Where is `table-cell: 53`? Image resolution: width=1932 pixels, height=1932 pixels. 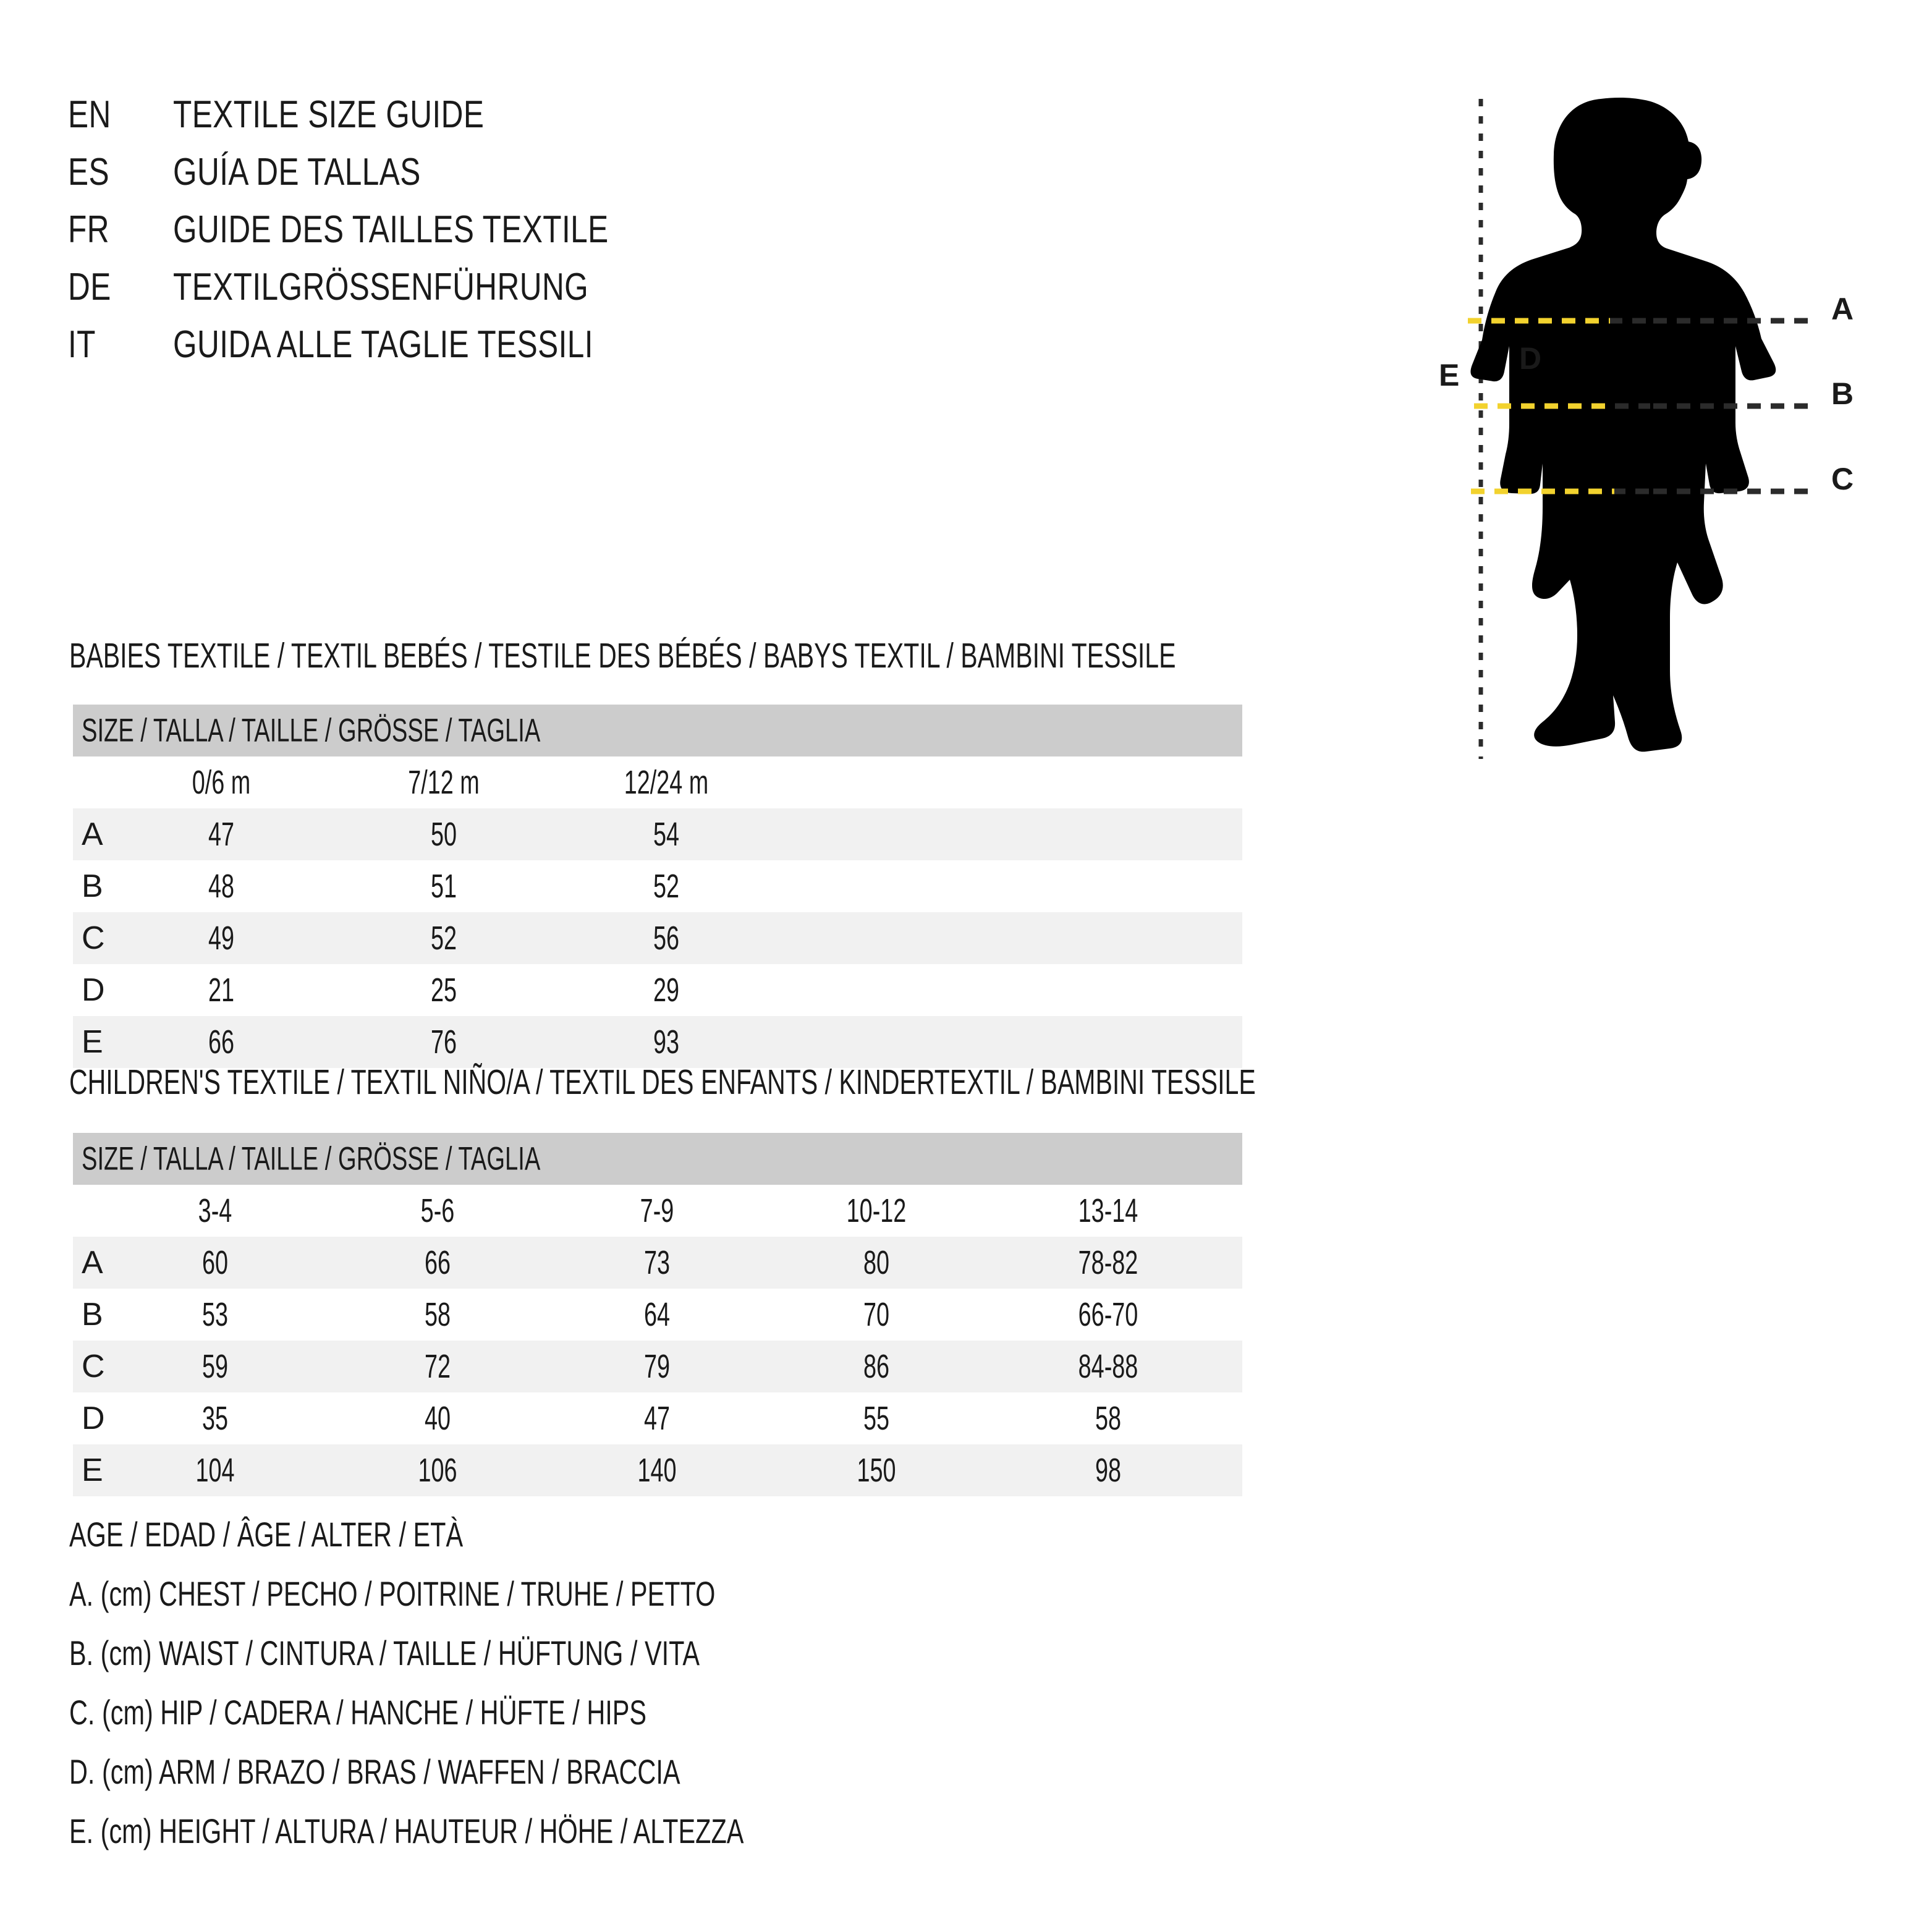
table-cell: 53 is located at coordinates (215, 1314).